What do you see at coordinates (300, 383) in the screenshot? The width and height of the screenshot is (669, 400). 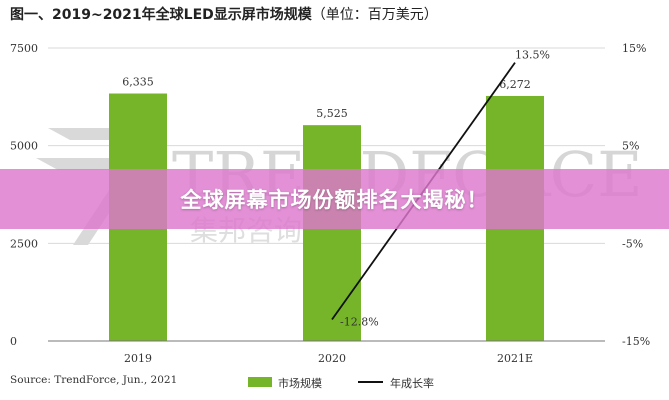 I see `legend-label-bar: 市场规模` at bounding box center [300, 383].